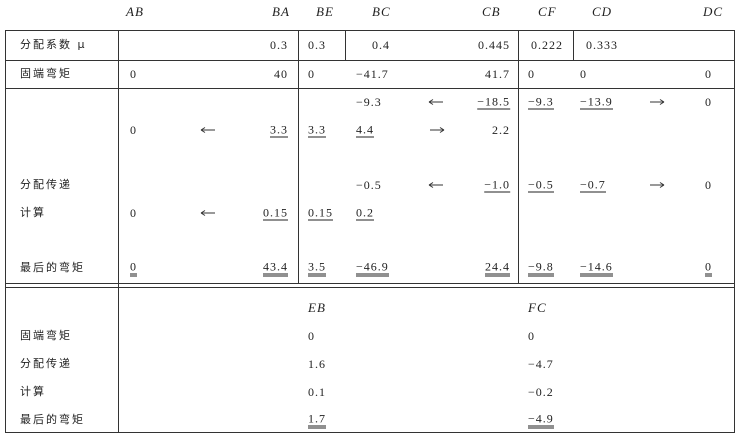 This screenshot has width=739, height=442. What do you see at coordinates (501, 130) in the screenshot?
I see `cell-value: 2.2` at bounding box center [501, 130].